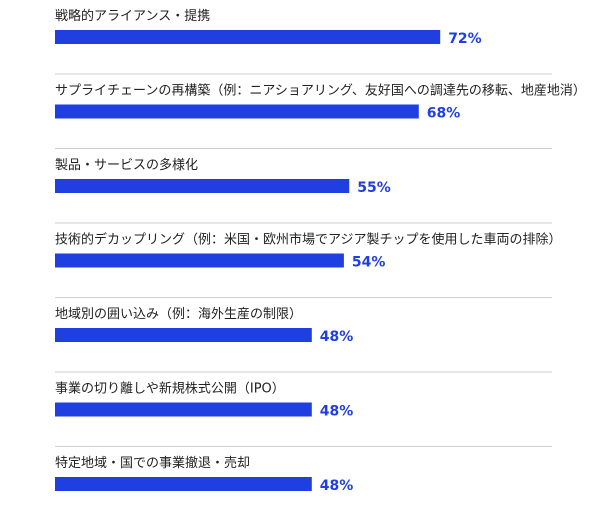 The height and width of the screenshot is (515, 600). I want to click on category-label: 戦略的アライアンス・提携, so click(132, 16).